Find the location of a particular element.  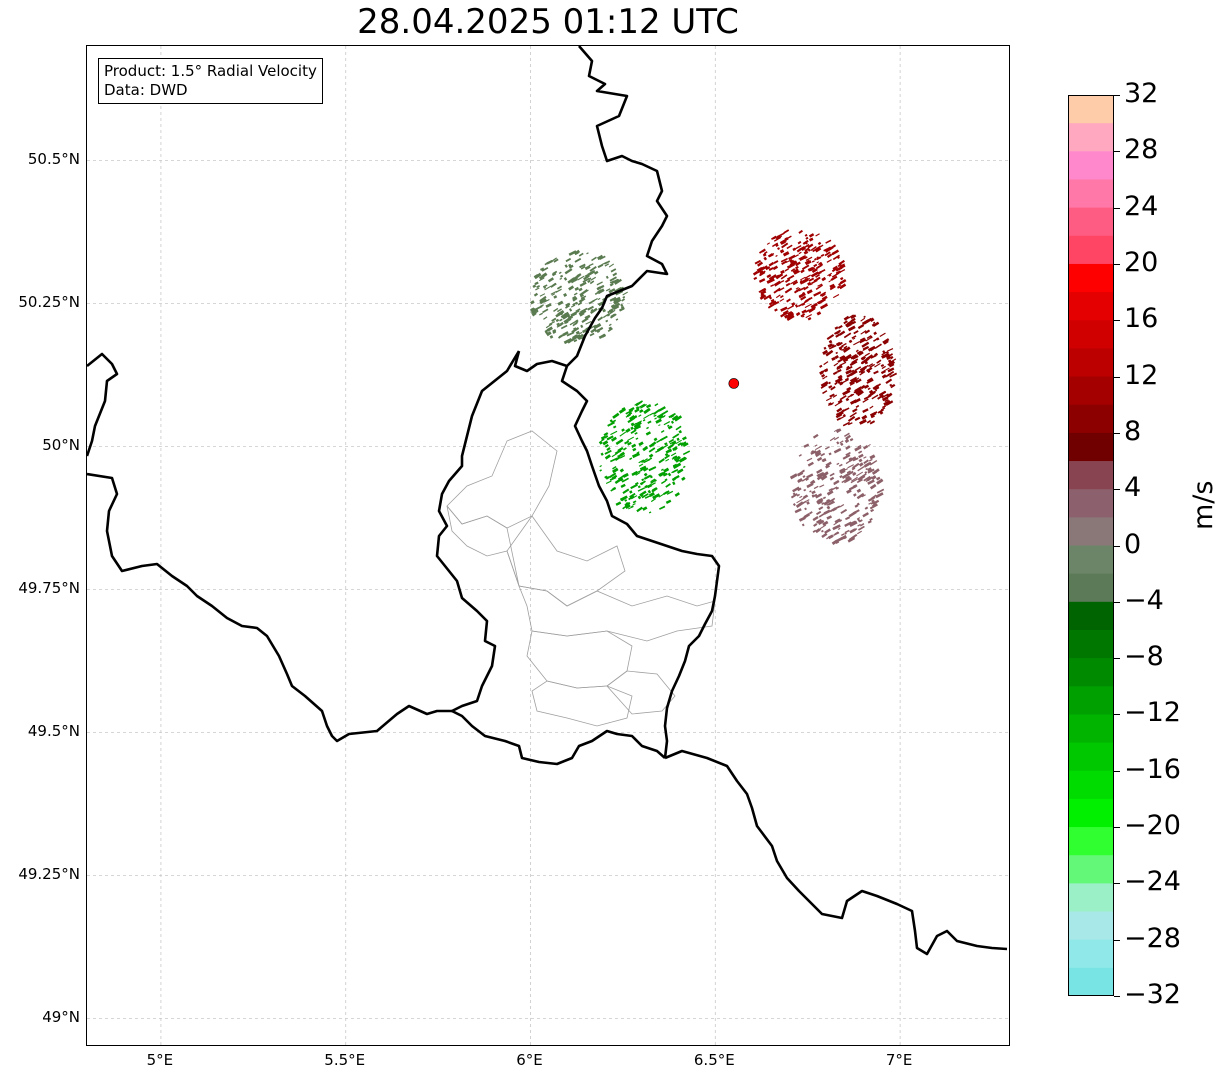

colorbar-tick-label: −8 is located at coordinates (1144, 657).